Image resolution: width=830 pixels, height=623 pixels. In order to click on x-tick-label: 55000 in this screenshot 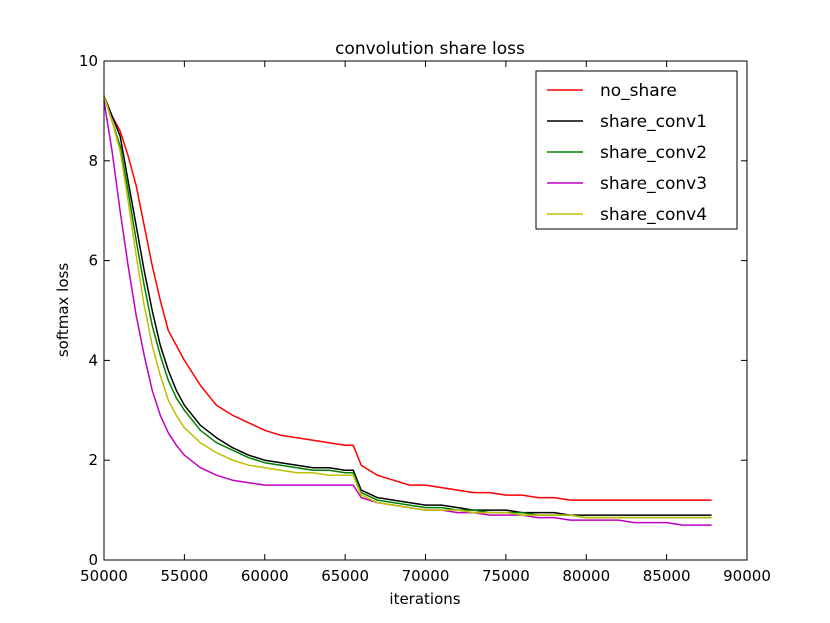, I will do `click(185, 576)`.